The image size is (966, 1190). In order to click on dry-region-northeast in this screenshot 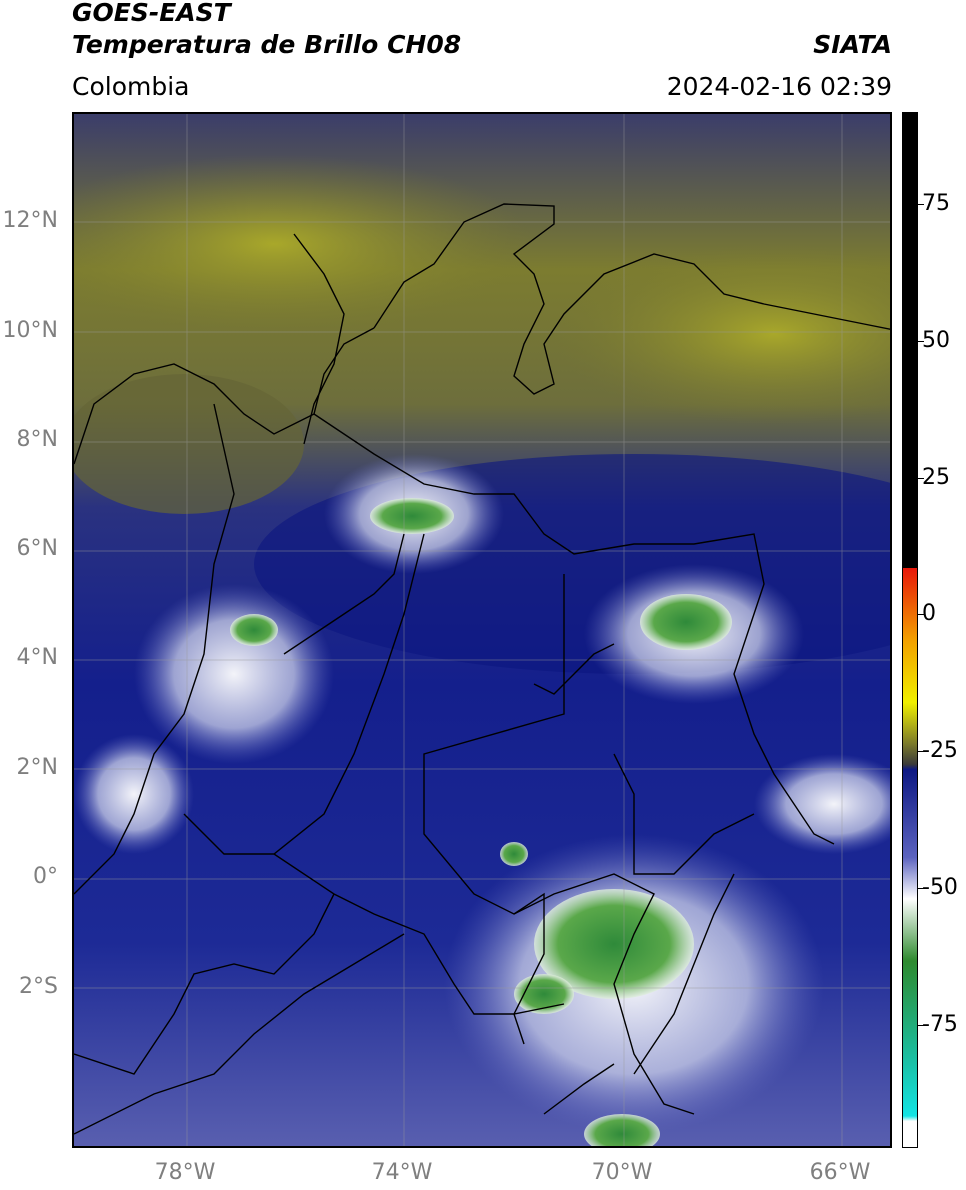, I will do `click(722, 334)`.